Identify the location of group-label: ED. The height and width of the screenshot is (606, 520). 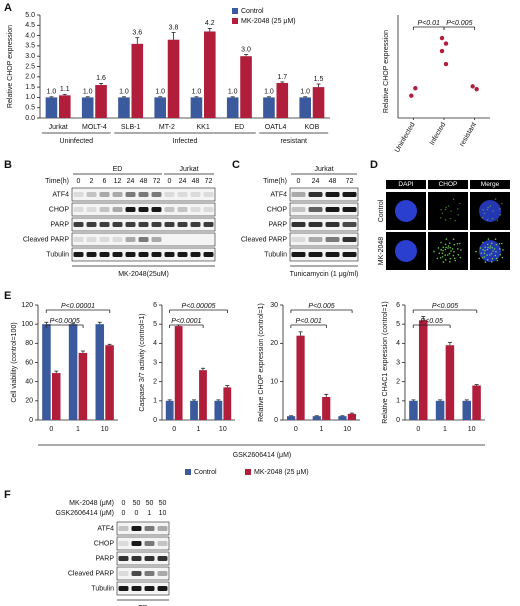
(118, 169).